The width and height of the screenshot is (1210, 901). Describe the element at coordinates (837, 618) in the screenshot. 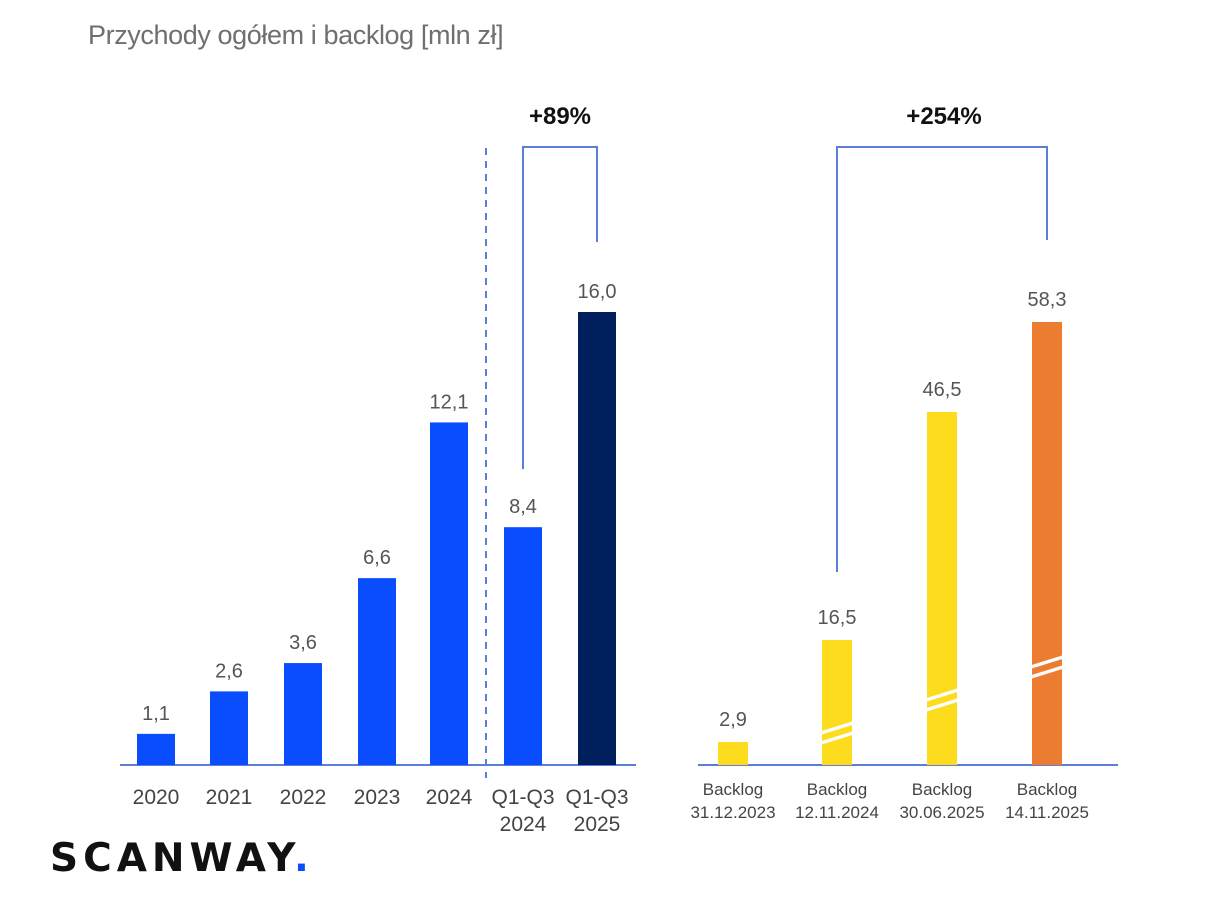

I see `backlog-value-label-1: 16,5` at that location.